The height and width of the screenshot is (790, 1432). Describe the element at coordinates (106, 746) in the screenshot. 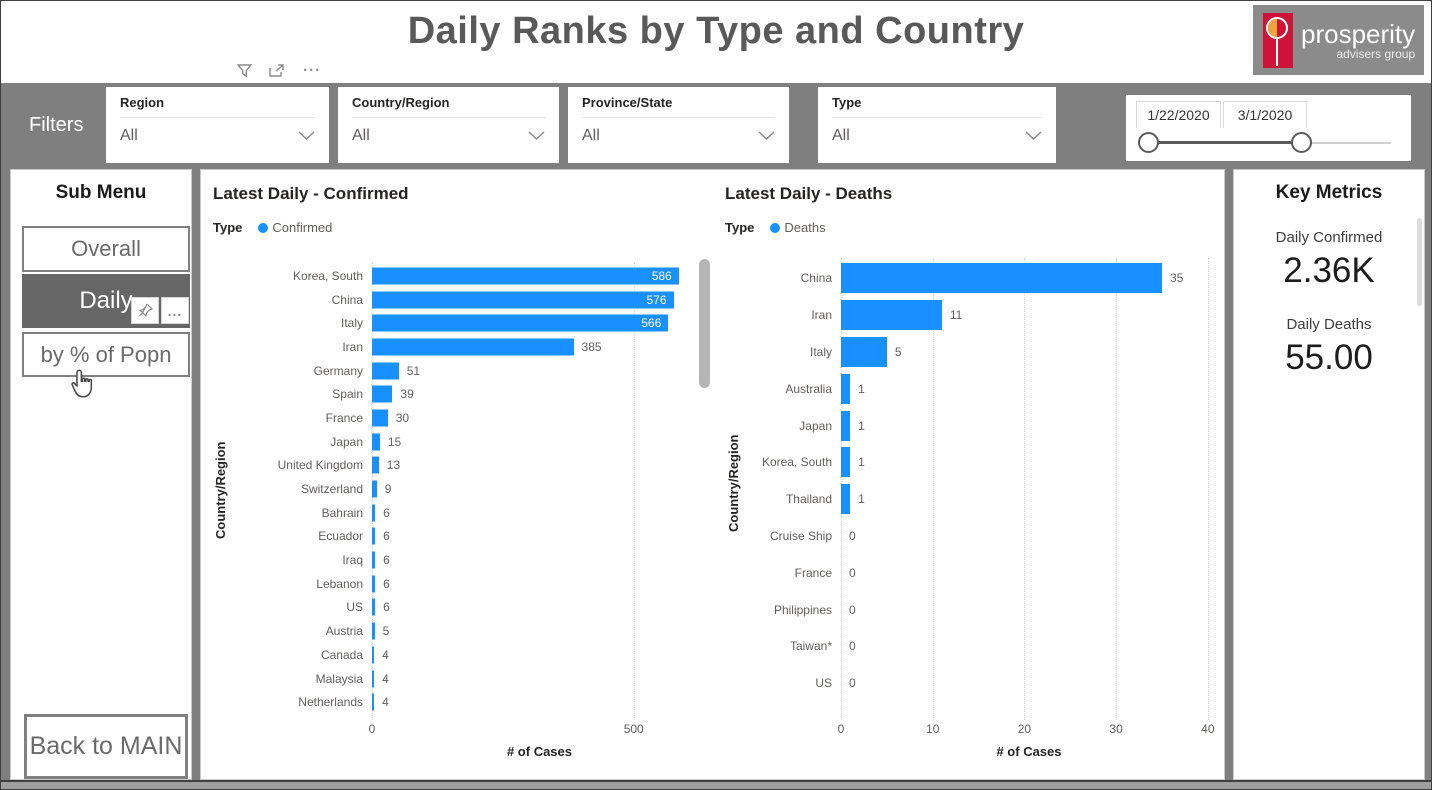

I see `back-to-main-button: Back to MAIN` at that location.